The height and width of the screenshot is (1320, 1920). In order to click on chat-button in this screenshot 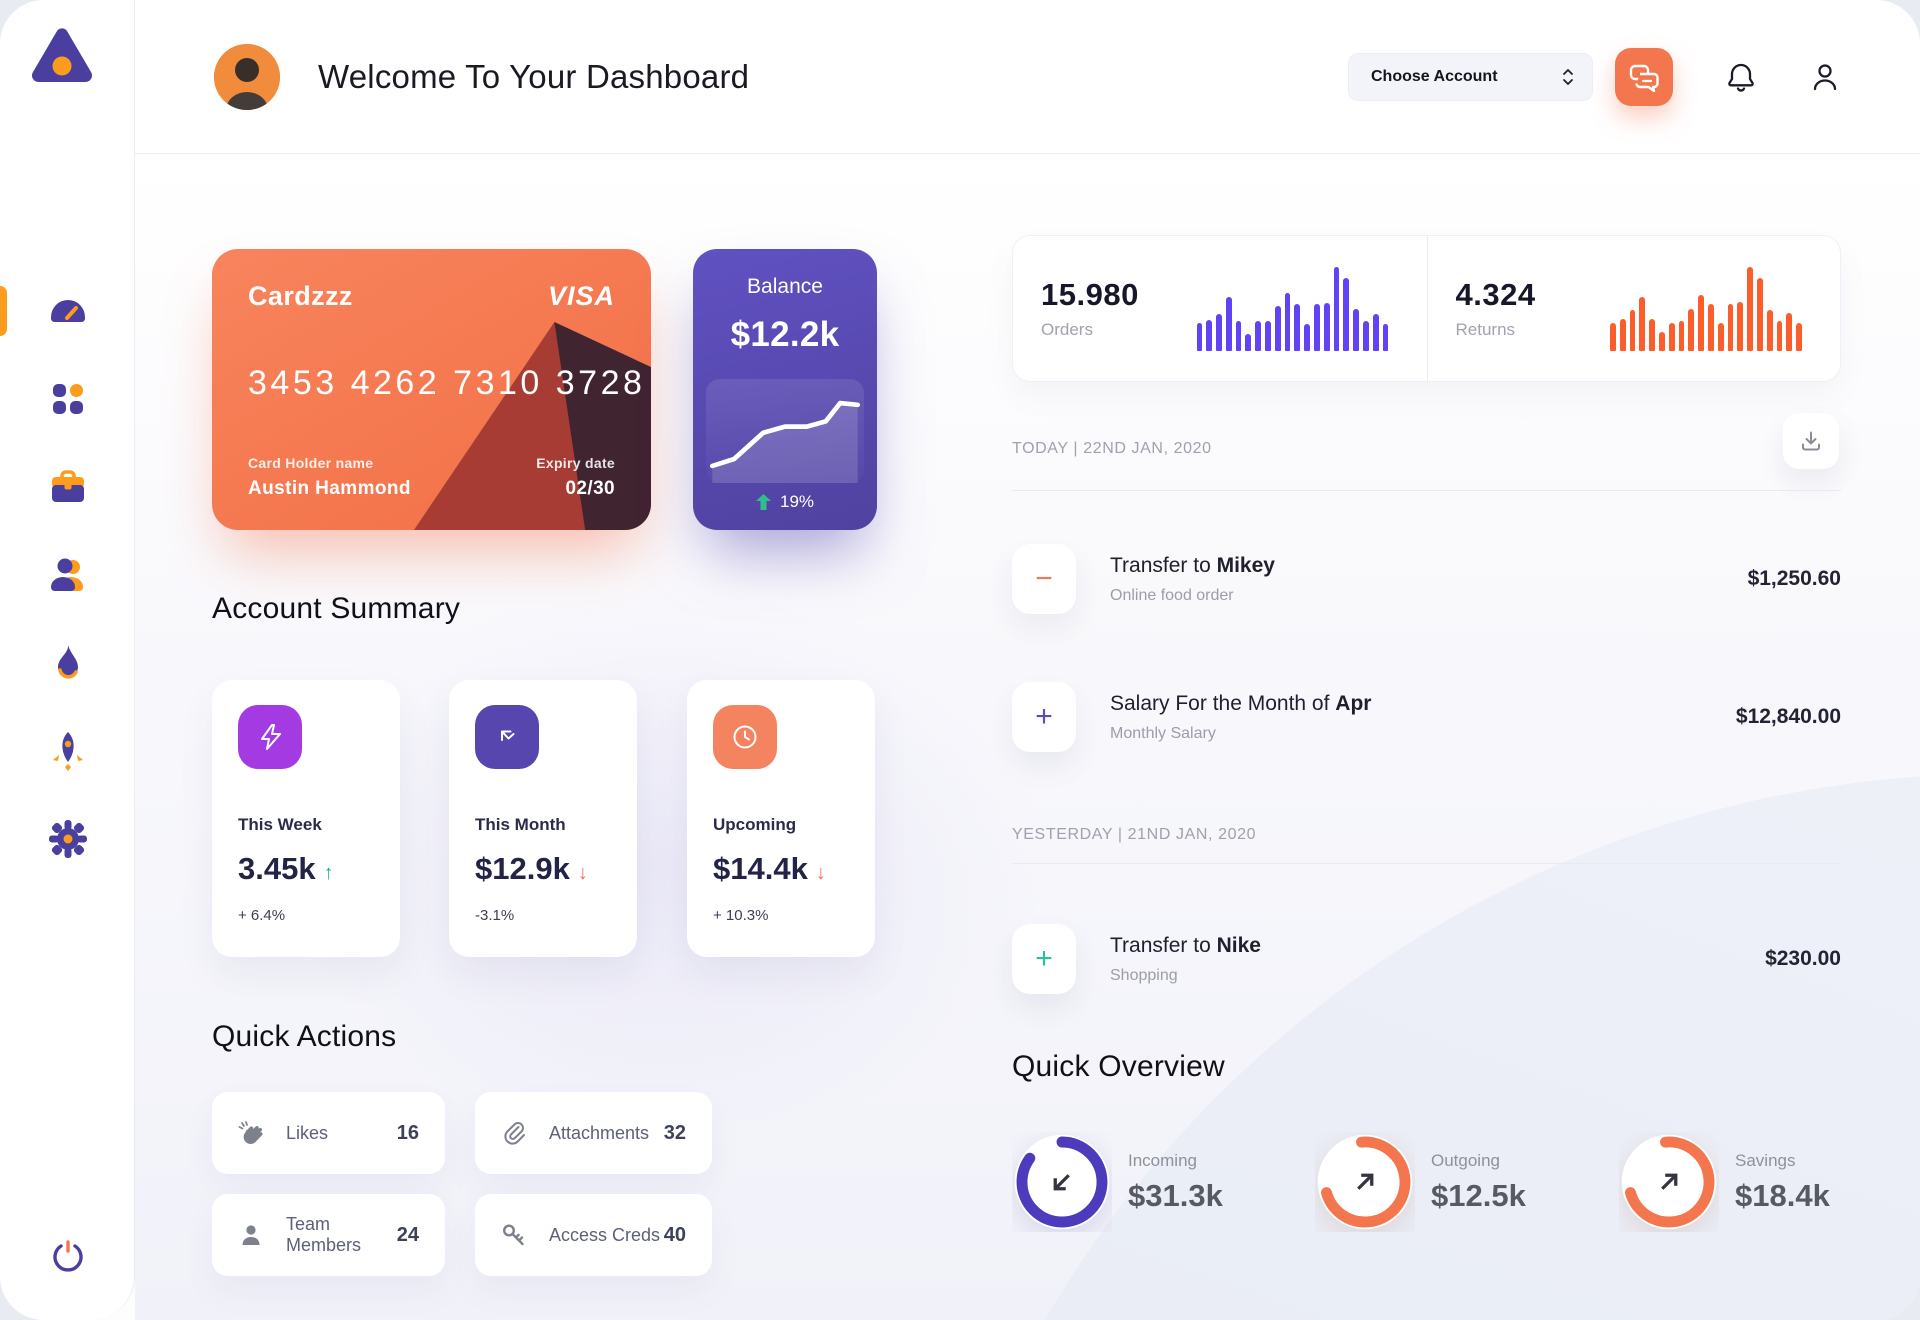, I will do `click(1644, 76)`.